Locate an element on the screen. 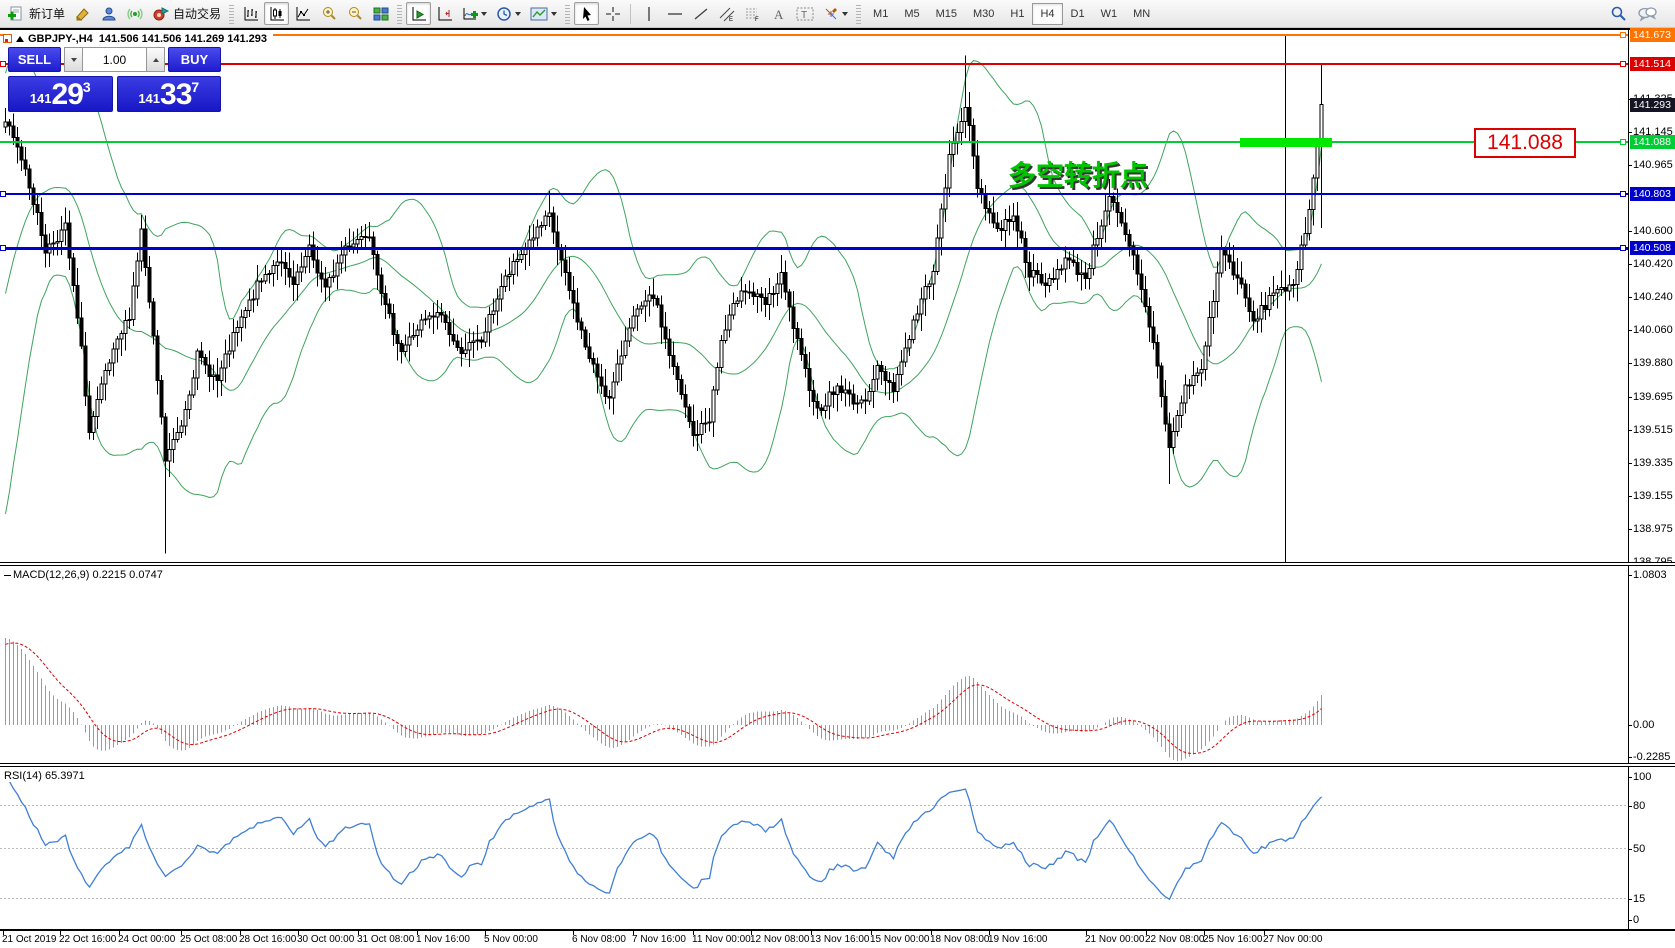 The image size is (1675, 948). price-tick-label: 140.600 is located at coordinates (1653, 231).